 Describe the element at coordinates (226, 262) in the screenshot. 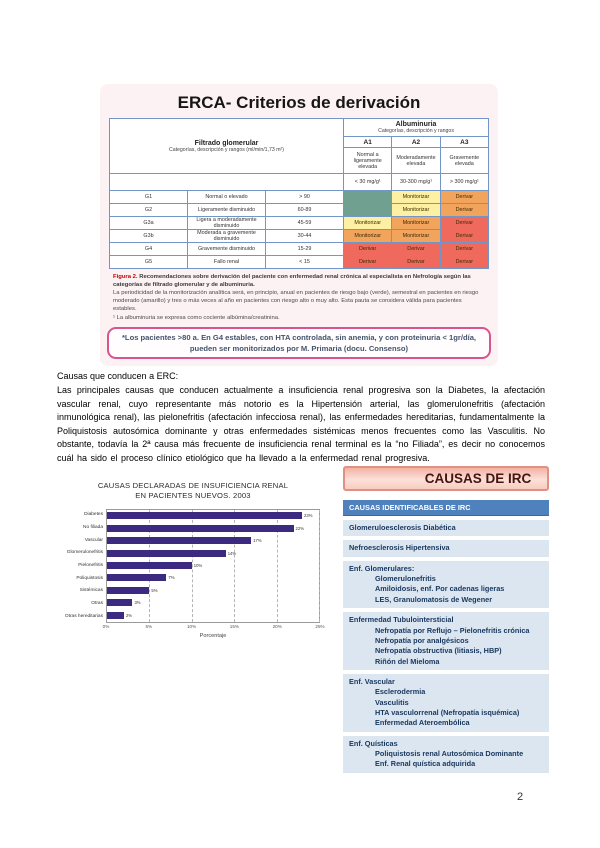

I see `gfr-row-description: Fallo renal` at that location.